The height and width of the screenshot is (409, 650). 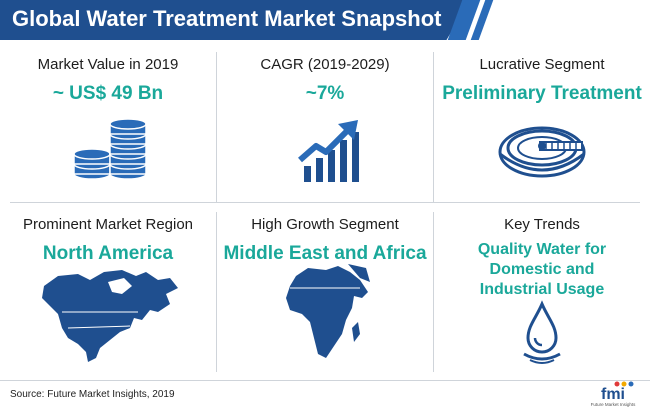 What do you see at coordinates (108, 224) in the screenshot?
I see `card-label: Prominent Market Region` at bounding box center [108, 224].